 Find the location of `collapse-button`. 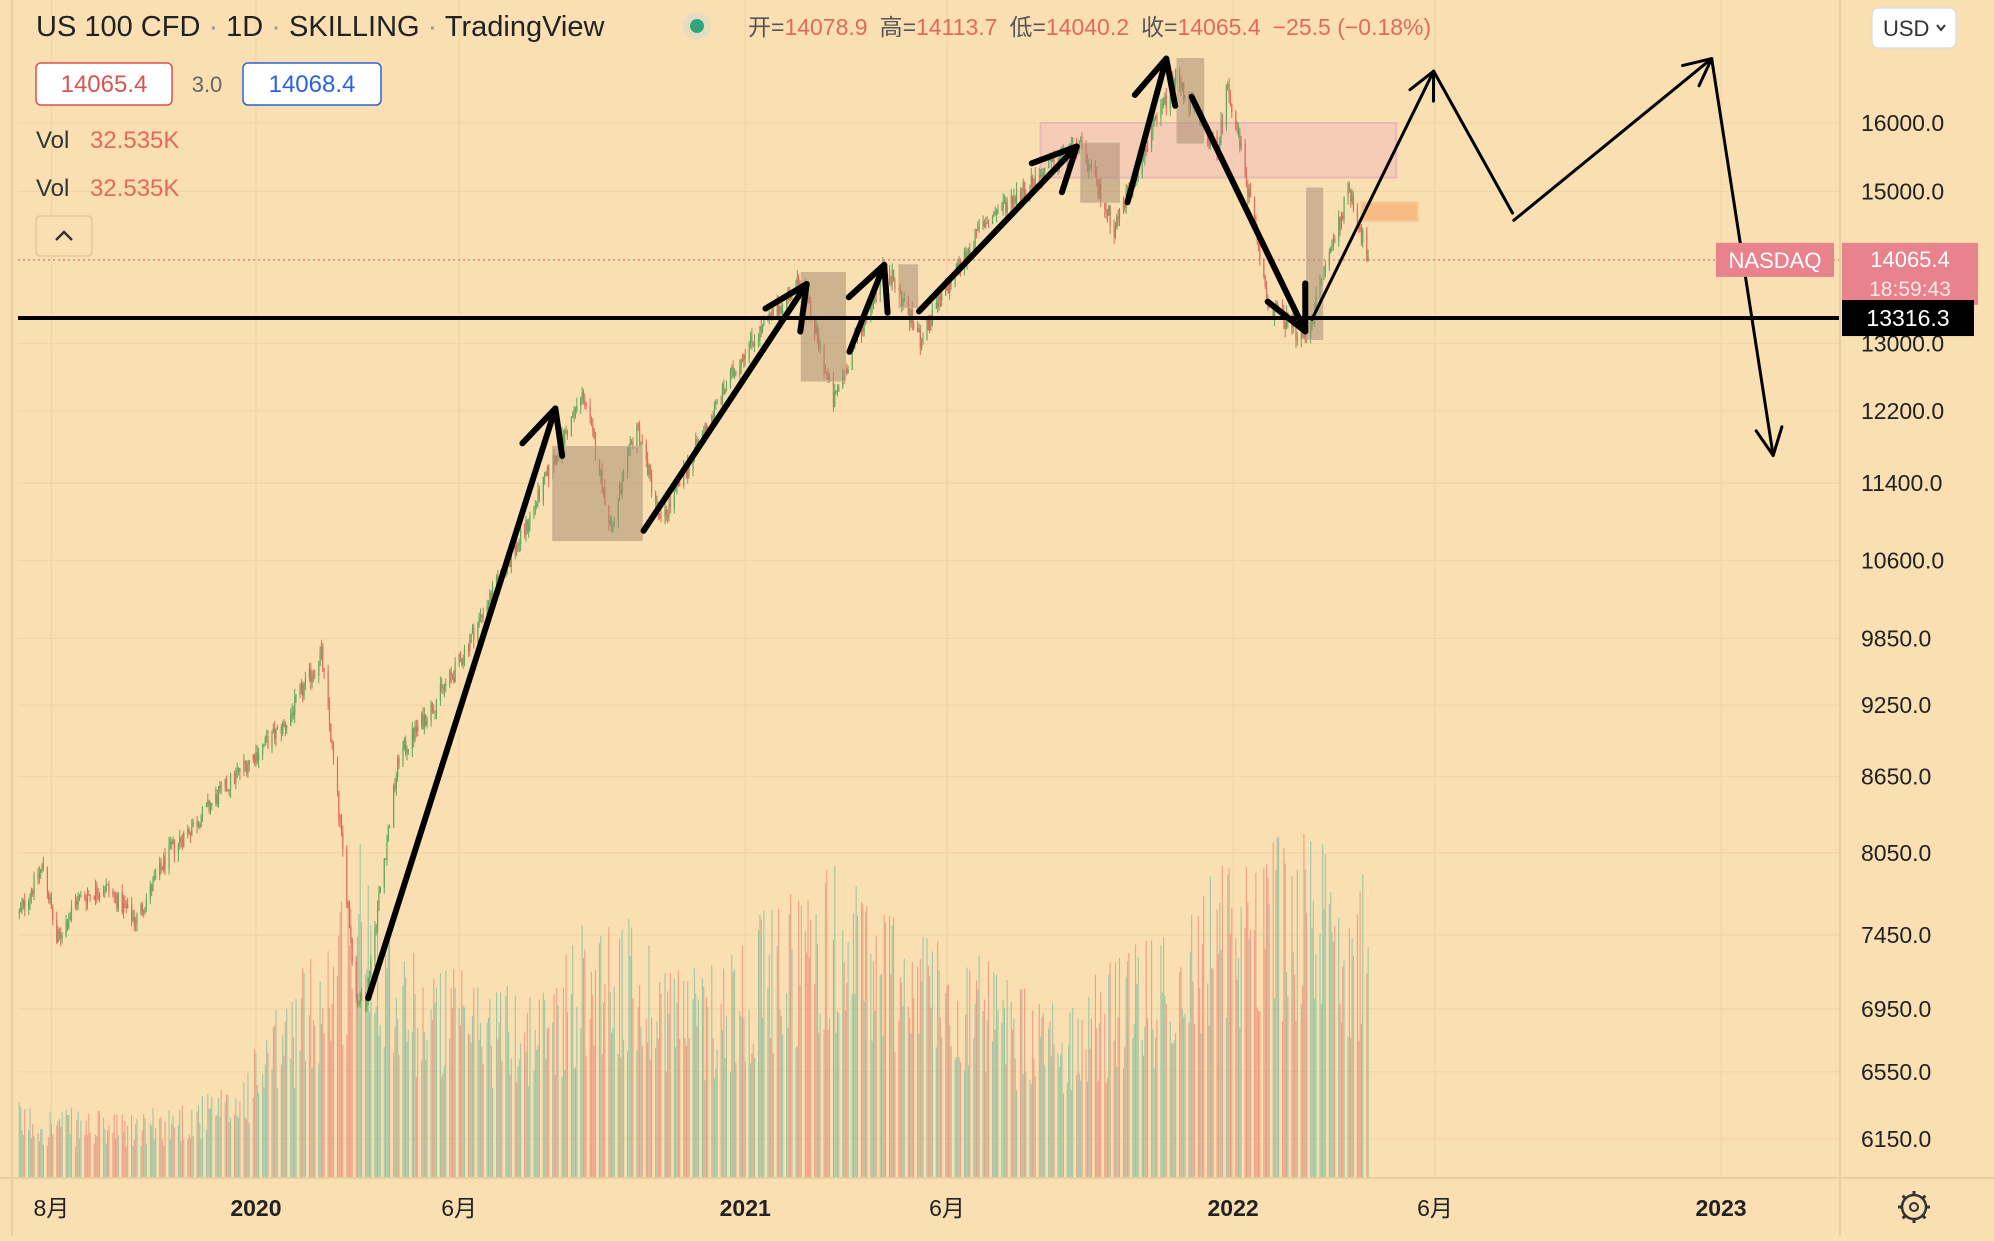

collapse-button is located at coordinates (64, 236).